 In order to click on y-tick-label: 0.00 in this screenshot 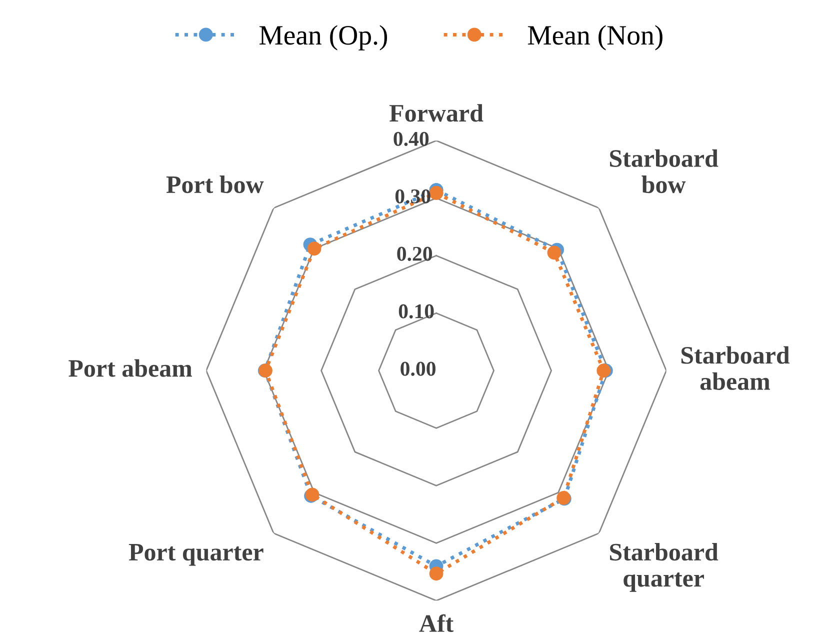, I will do `click(418, 369)`.